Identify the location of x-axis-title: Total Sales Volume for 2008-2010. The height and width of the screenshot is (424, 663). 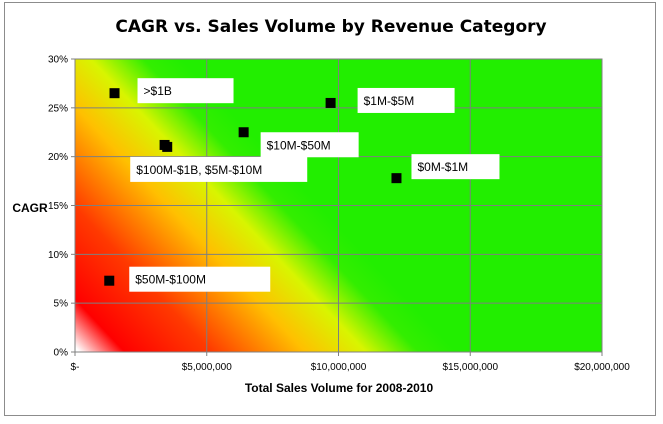
(339, 388).